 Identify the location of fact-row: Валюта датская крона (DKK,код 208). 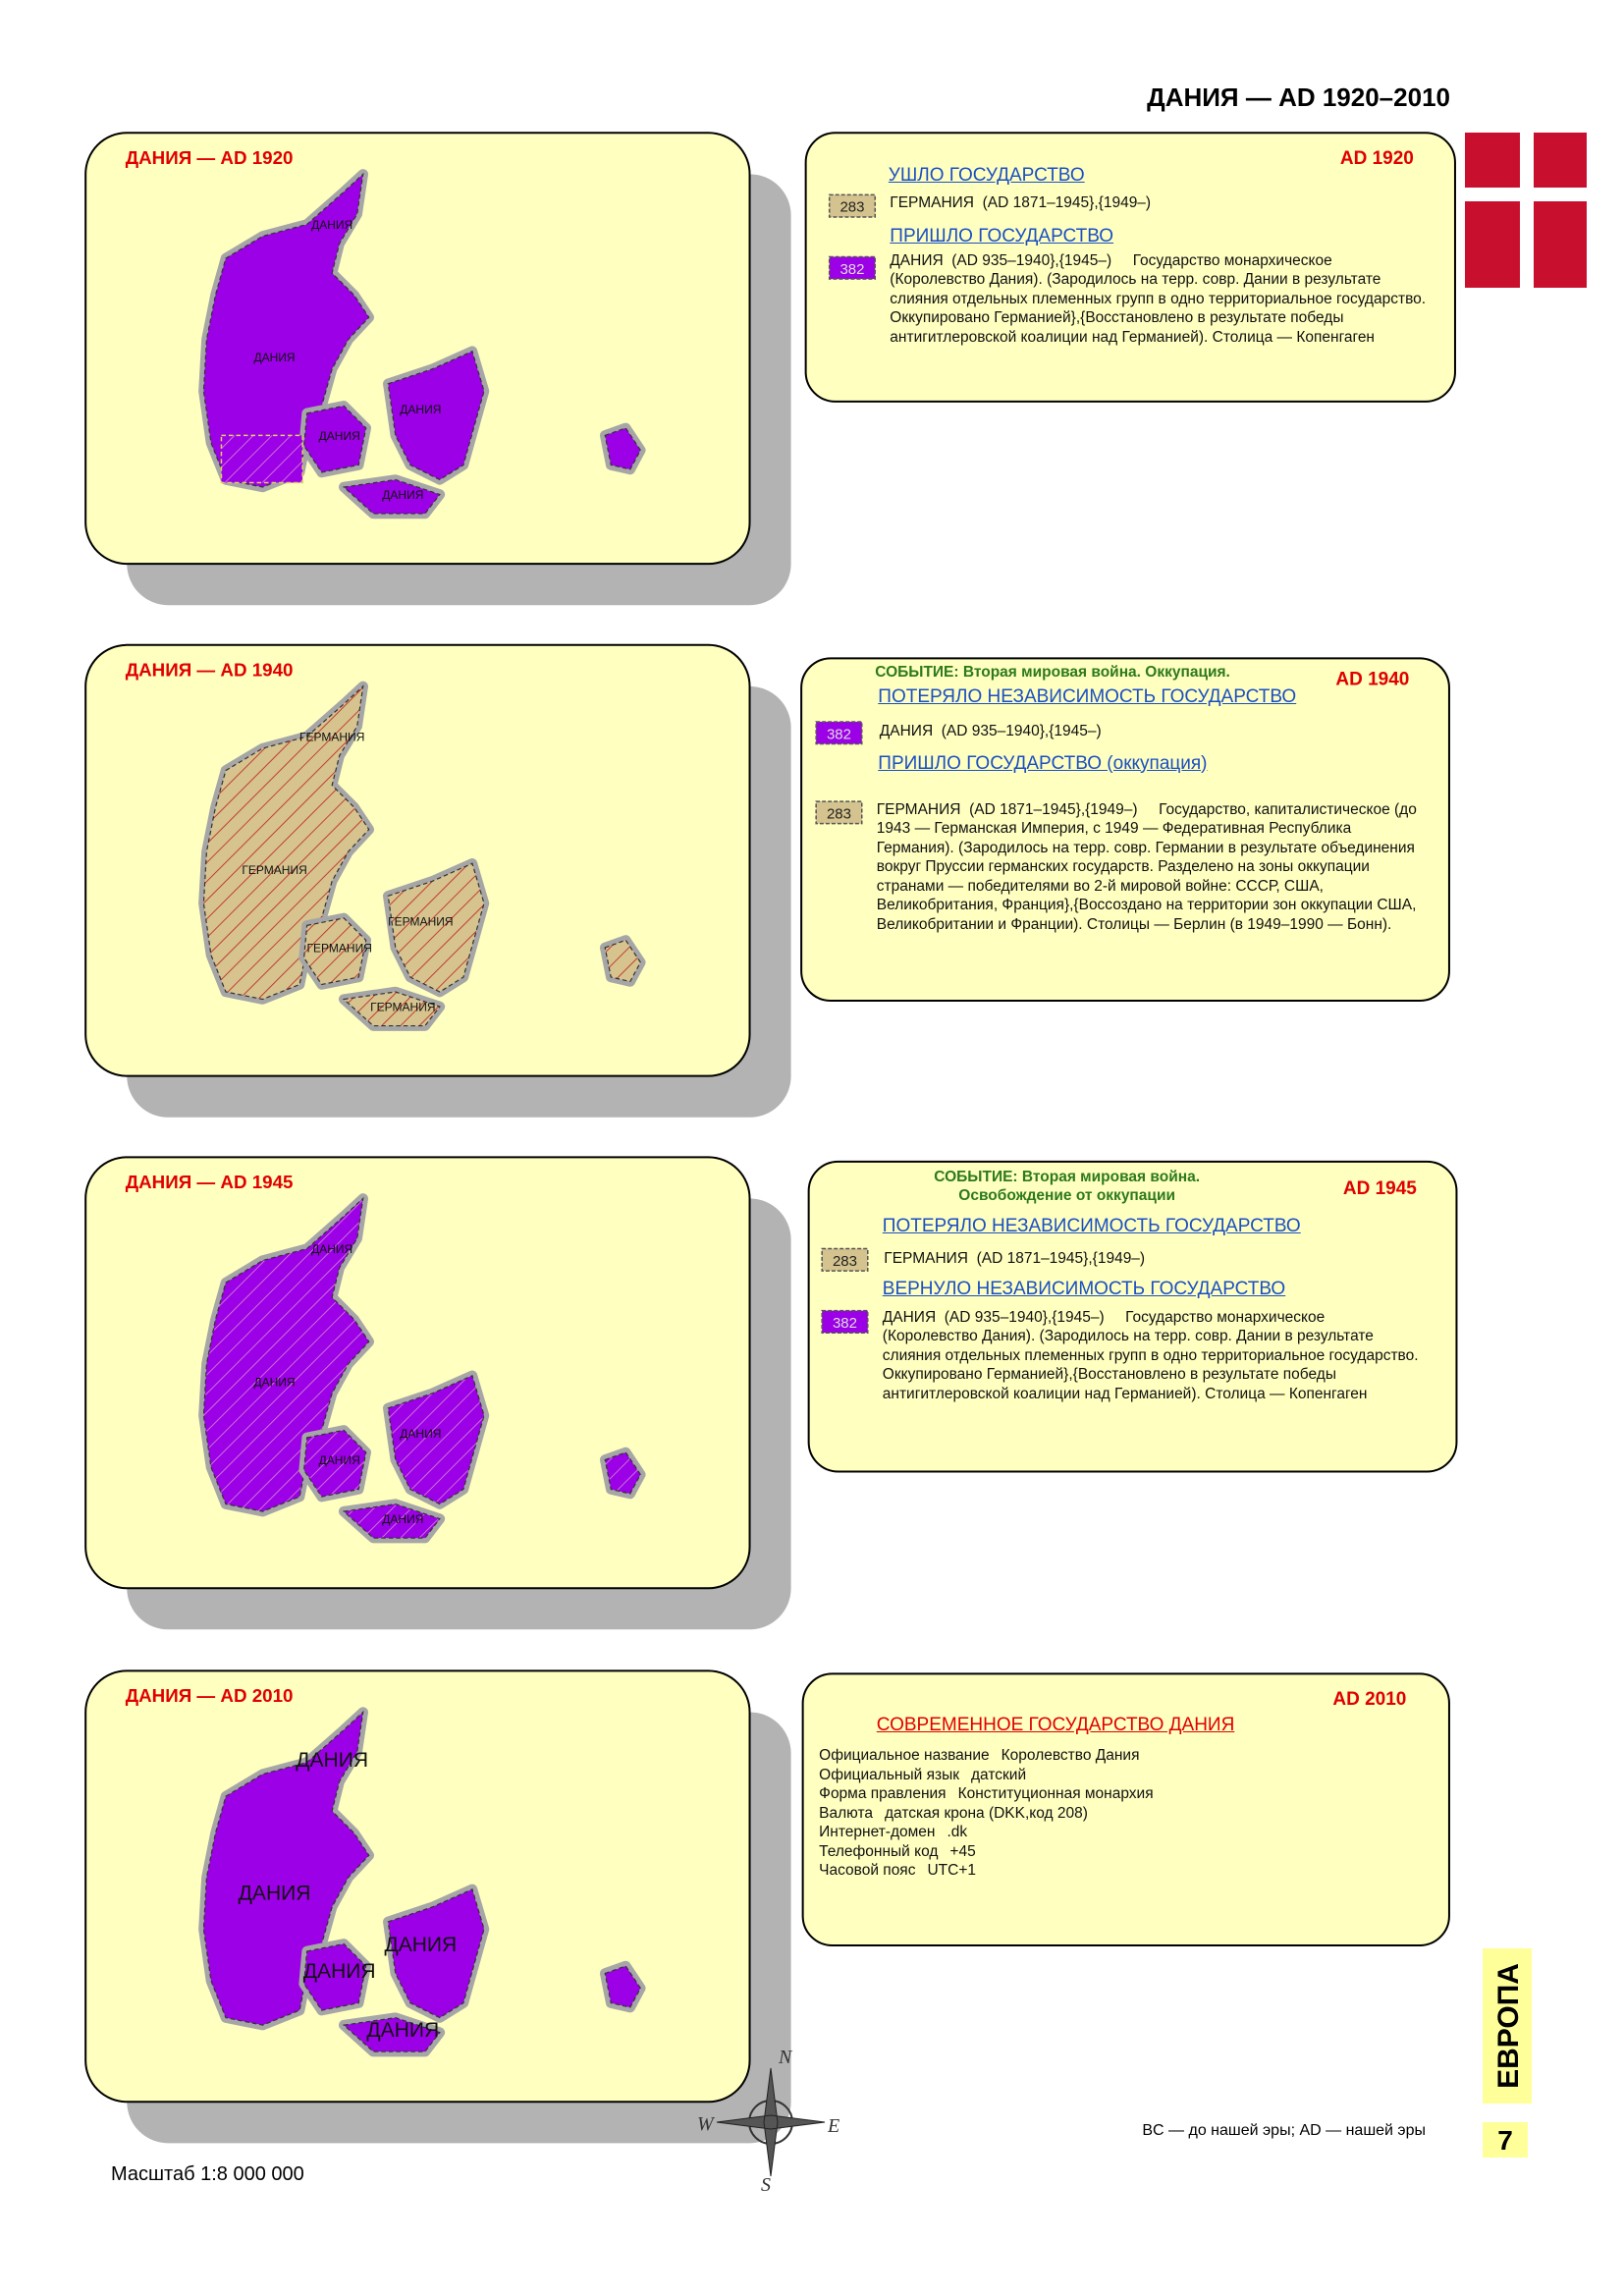
(953, 1814).